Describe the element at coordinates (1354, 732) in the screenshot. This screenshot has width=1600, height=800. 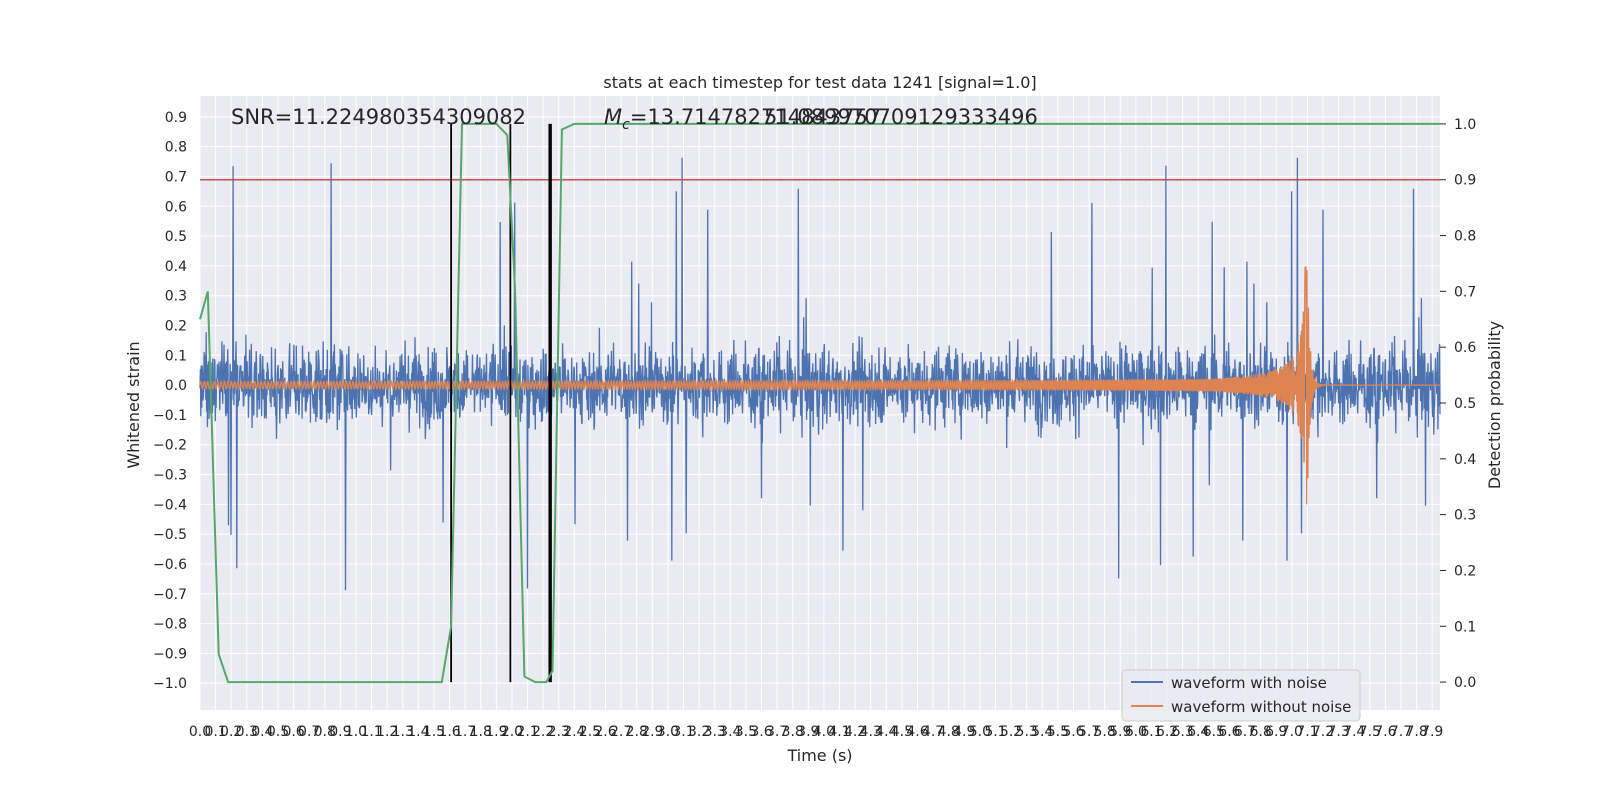
I see `x-tick-label: 7.4` at that location.